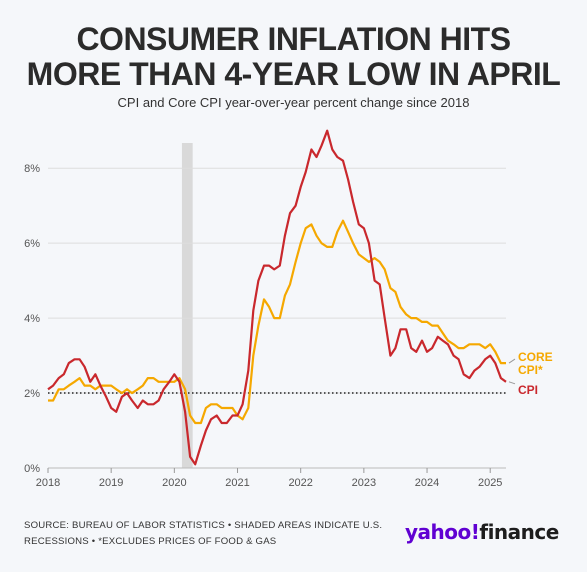 This screenshot has width=587, height=572. I want to click on x-tick-label: 2025, so click(490, 483).